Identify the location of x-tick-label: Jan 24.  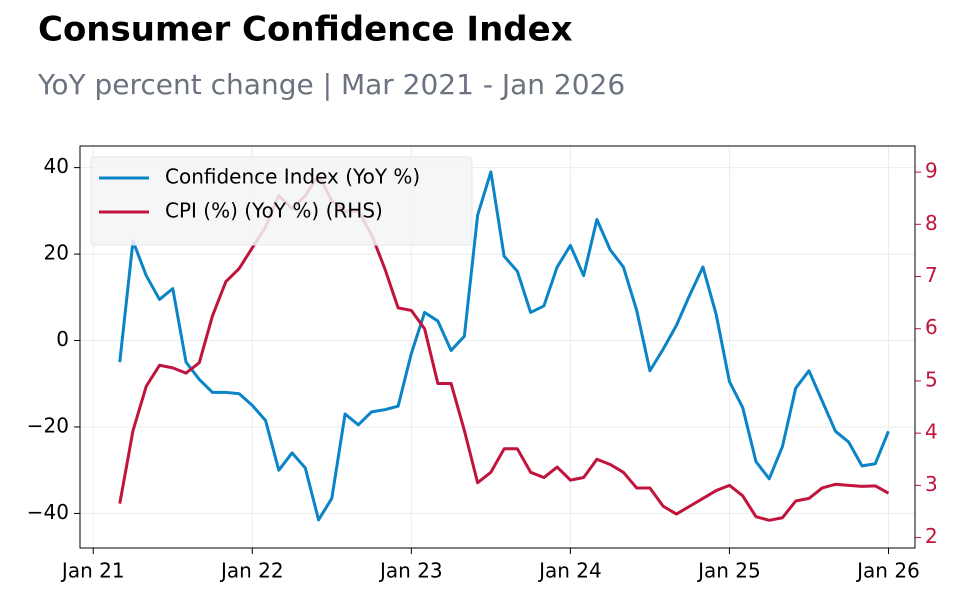
(569, 571).